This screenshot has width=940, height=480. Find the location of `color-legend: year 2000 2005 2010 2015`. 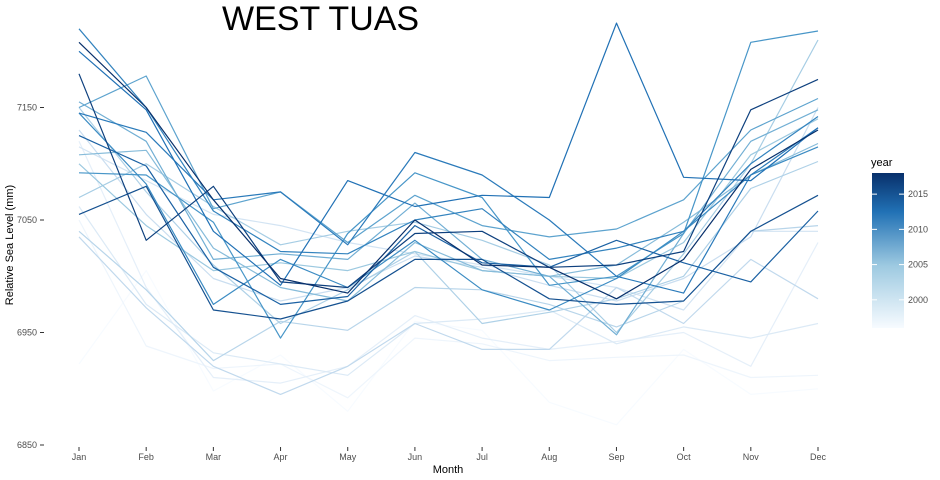

color-legend: year 2000 2005 2010 2015 is located at coordinates (899, 242).